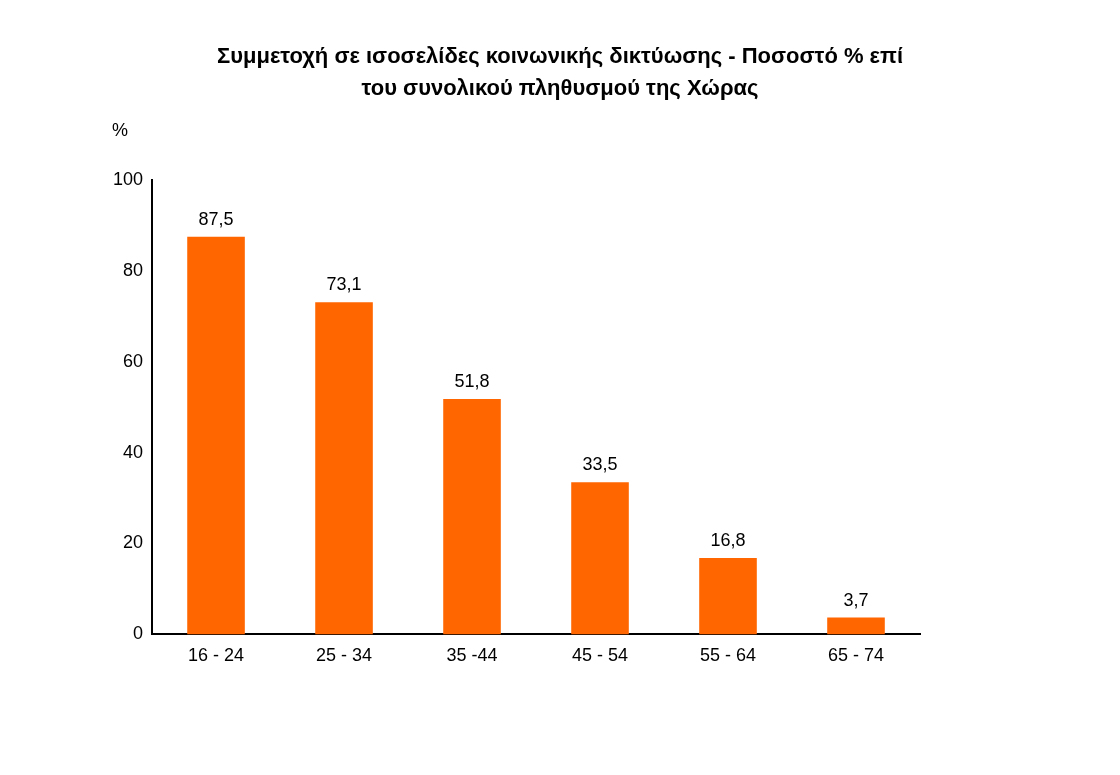  I want to click on x-tick-label: 35 -44, so click(472, 655).